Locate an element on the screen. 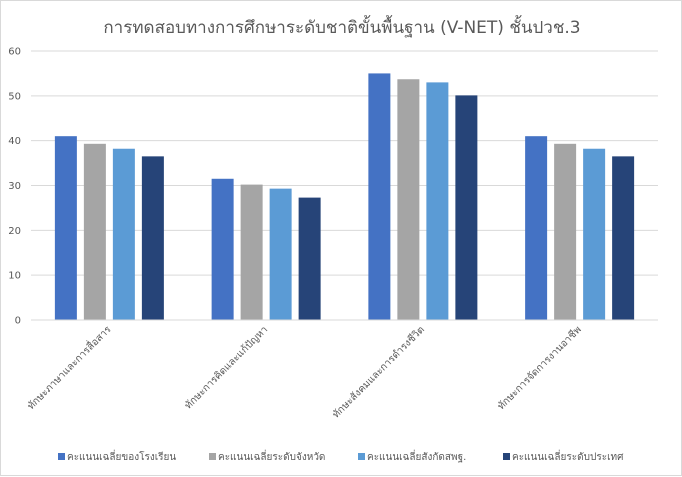 The height and width of the screenshot is (477, 682). y-tick-label: 30 is located at coordinates (14, 186).